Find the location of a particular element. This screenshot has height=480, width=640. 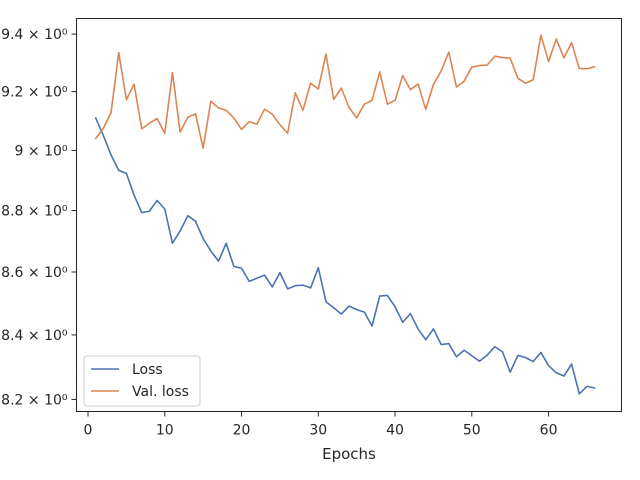

x-tick-label: 60 is located at coordinates (549, 431).